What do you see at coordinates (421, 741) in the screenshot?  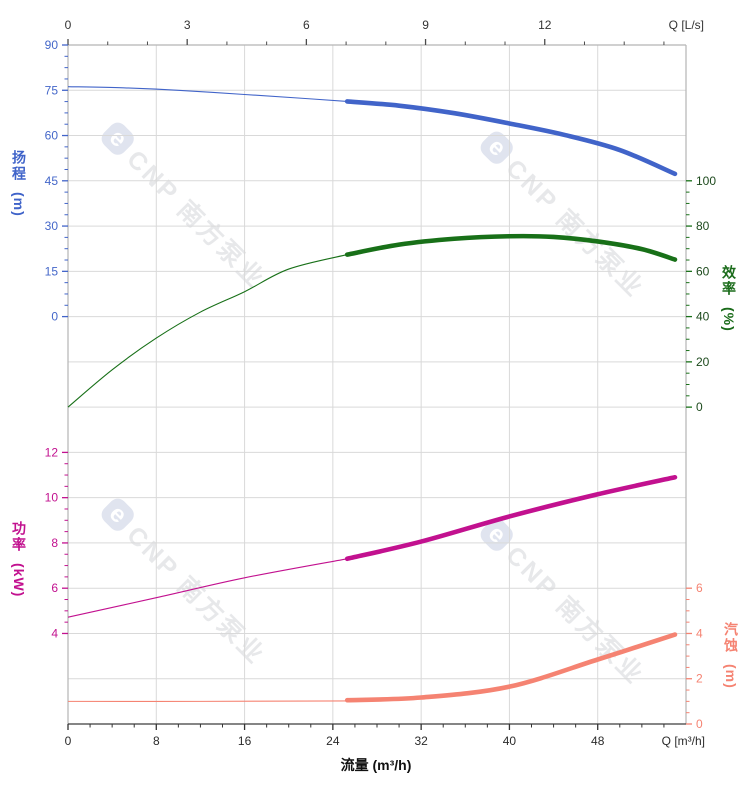 I see `svg-text: 32` at bounding box center [421, 741].